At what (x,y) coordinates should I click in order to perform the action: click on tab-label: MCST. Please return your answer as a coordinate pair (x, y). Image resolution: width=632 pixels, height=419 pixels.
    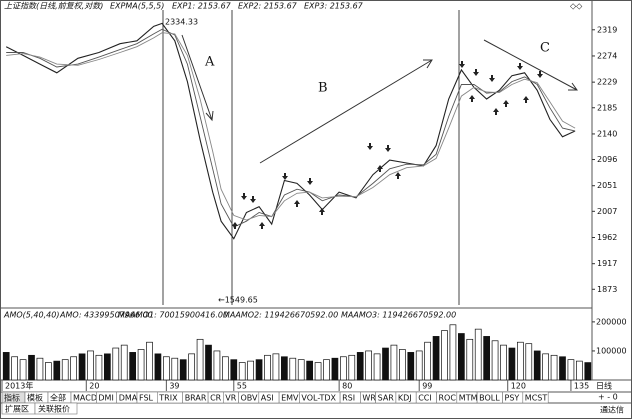
    Looking at the image, I should click on (536, 398).